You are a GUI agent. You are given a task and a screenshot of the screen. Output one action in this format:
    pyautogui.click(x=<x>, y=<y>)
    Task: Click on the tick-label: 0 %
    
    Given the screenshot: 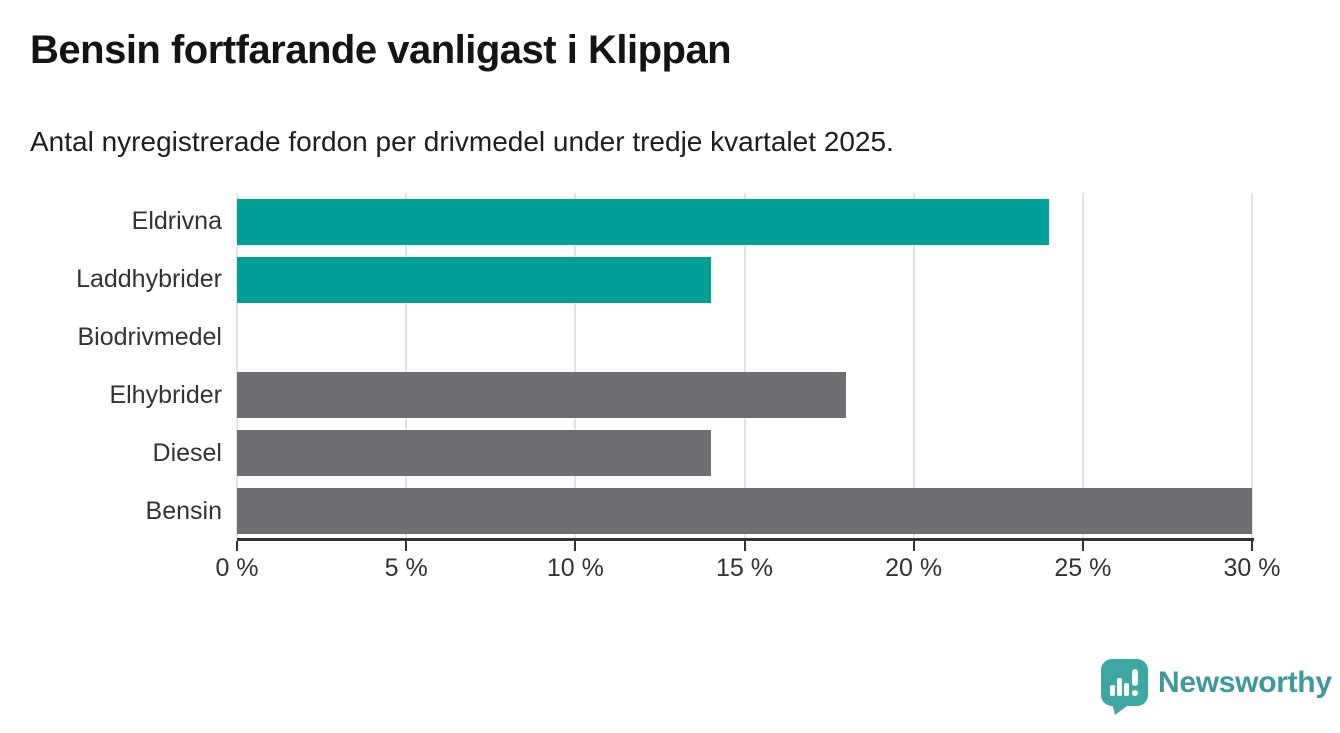 What is the action you would take?
    pyautogui.click(x=237, y=568)
    